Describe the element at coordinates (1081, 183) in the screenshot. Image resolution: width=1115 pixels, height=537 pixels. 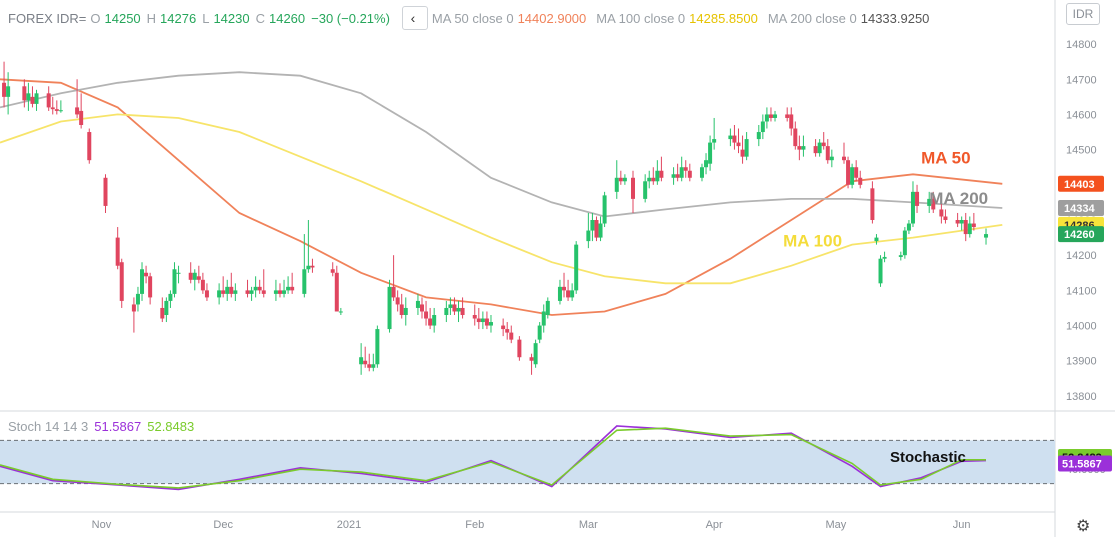
I see `ma50-price-badge-bg` at that location.